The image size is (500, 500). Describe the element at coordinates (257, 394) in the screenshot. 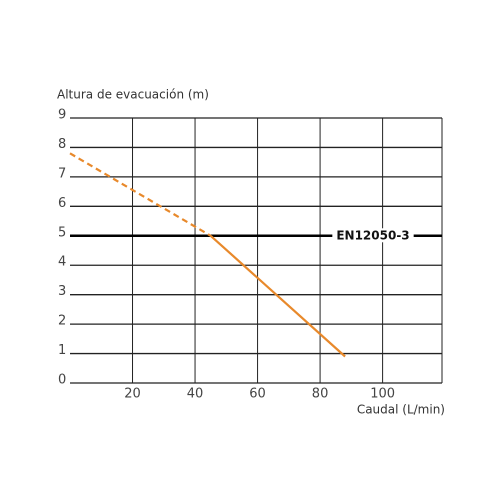

I see `x-tick-label: 60` at that location.